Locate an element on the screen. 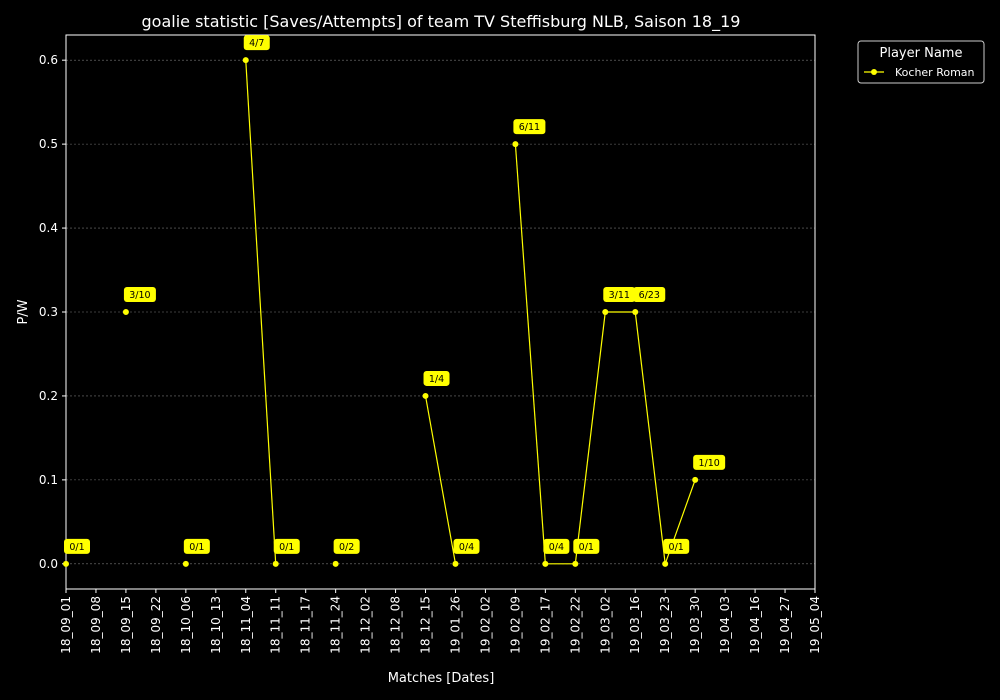 The width and height of the screenshot is (1000, 700). data-label: 6/23 is located at coordinates (649, 295).